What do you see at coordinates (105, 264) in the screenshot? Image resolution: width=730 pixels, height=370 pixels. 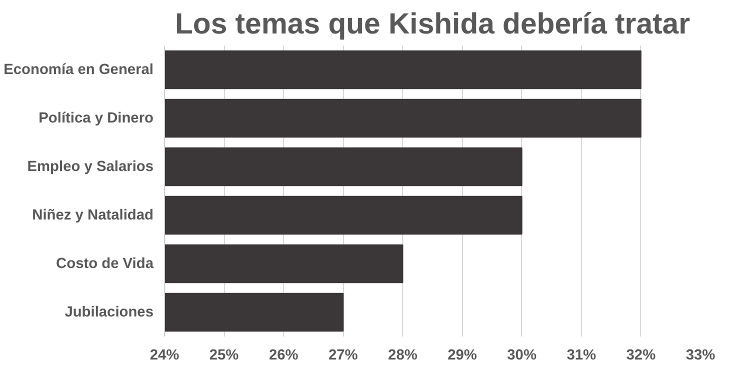 I see `y-tick-label: Costo de Vida` at bounding box center [105, 264].